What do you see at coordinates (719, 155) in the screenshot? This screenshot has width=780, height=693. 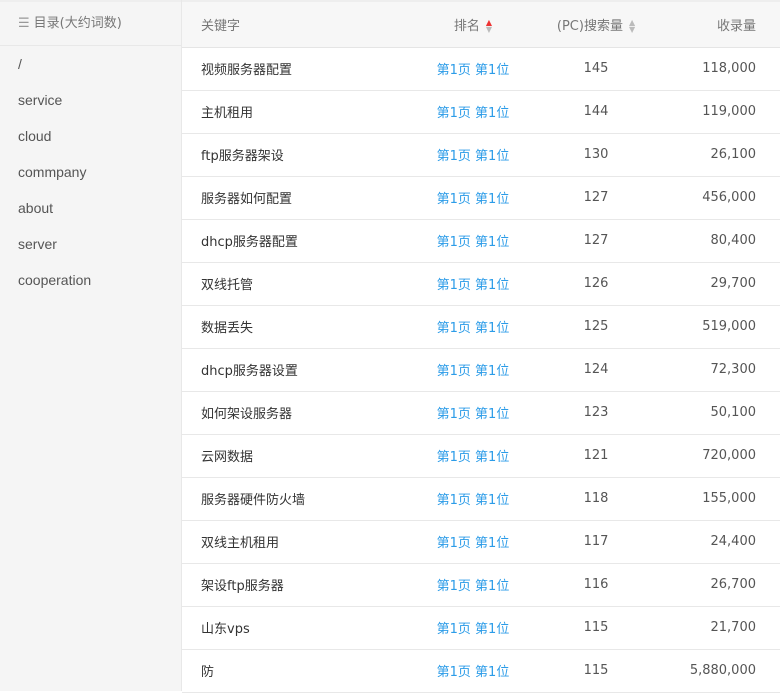 I see `indexed-cell: 26,100` at bounding box center [719, 155].